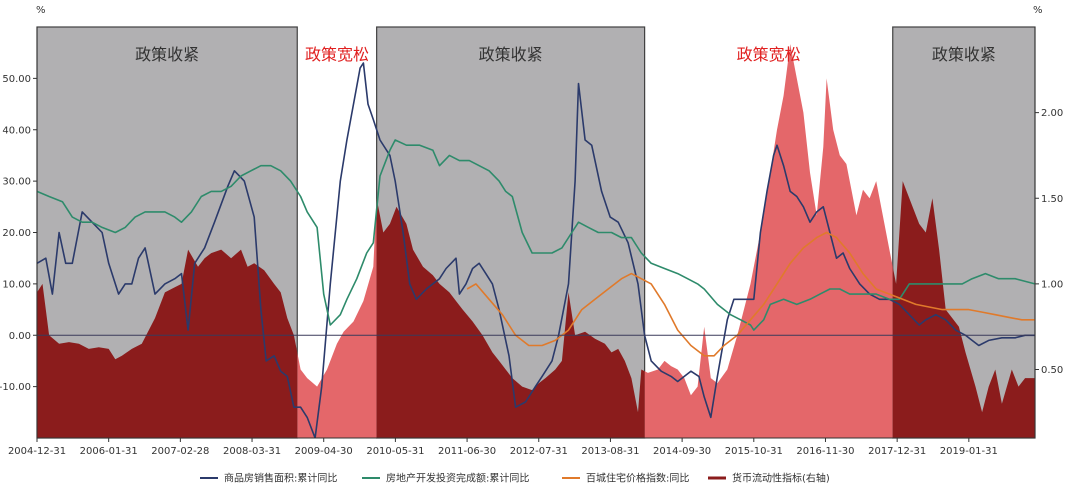 This screenshot has width=1071, height=489. Describe the element at coordinates (1052, 370) in the screenshot. I see `right-tick-label: 0.50` at that location.